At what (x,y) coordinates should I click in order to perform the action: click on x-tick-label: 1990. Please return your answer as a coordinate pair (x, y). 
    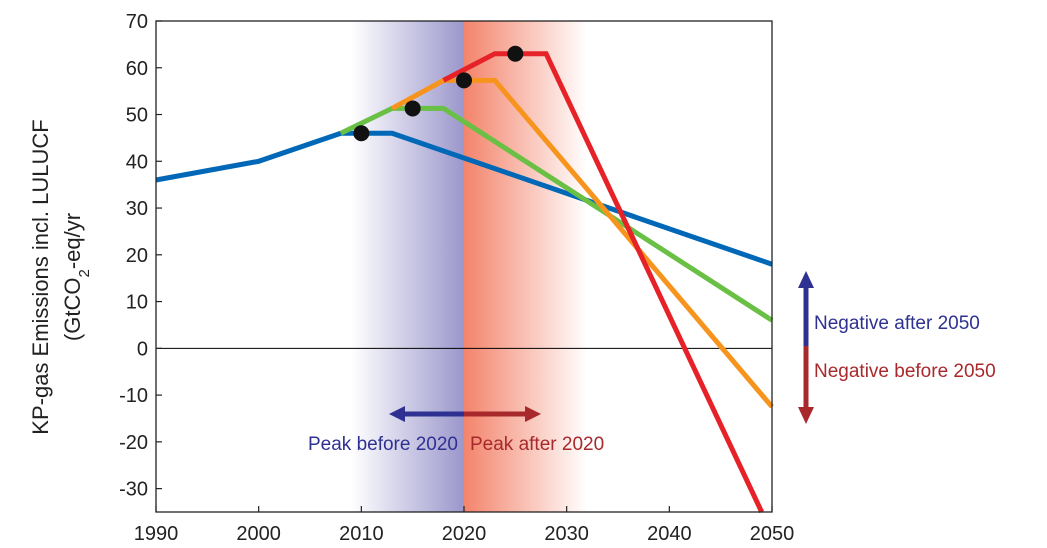
    Looking at the image, I should click on (156, 534).